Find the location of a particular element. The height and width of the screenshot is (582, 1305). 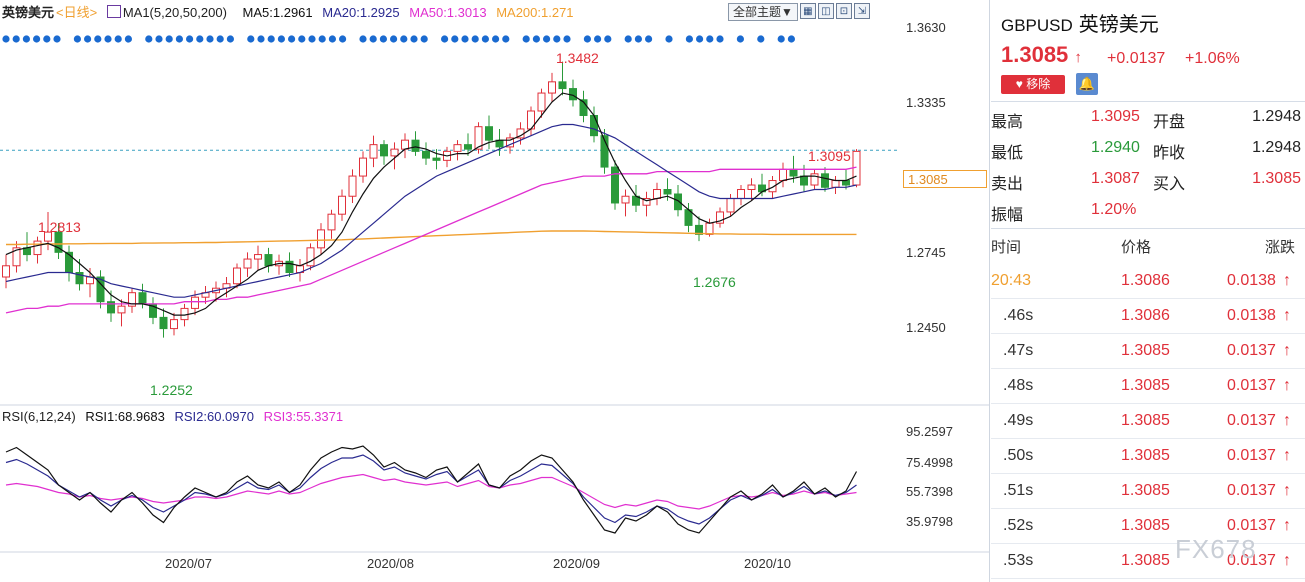

expand-icon: ⊡ is located at coordinates (843, 11).